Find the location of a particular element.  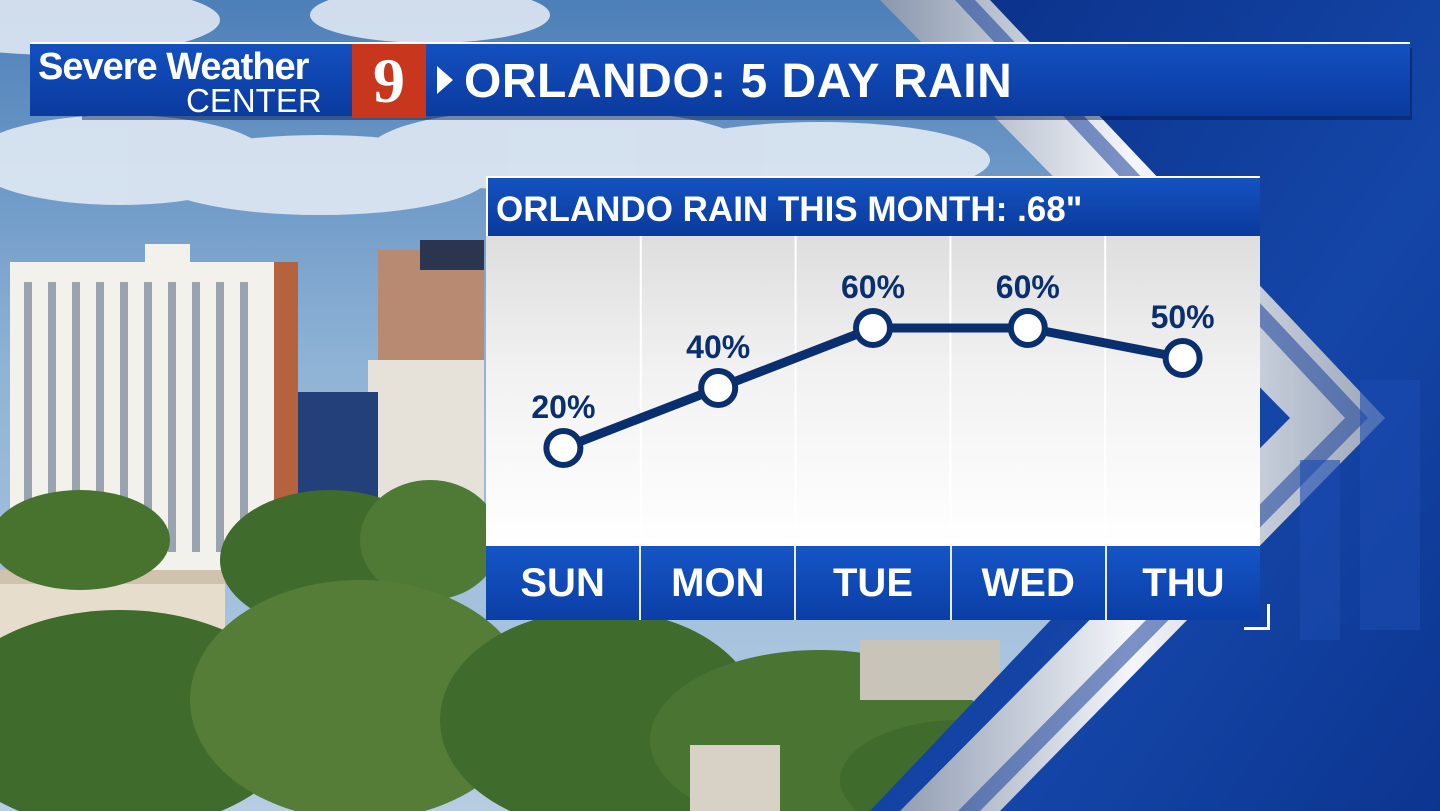

logo-line1: Severe Weather is located at coordinates (173, 67).